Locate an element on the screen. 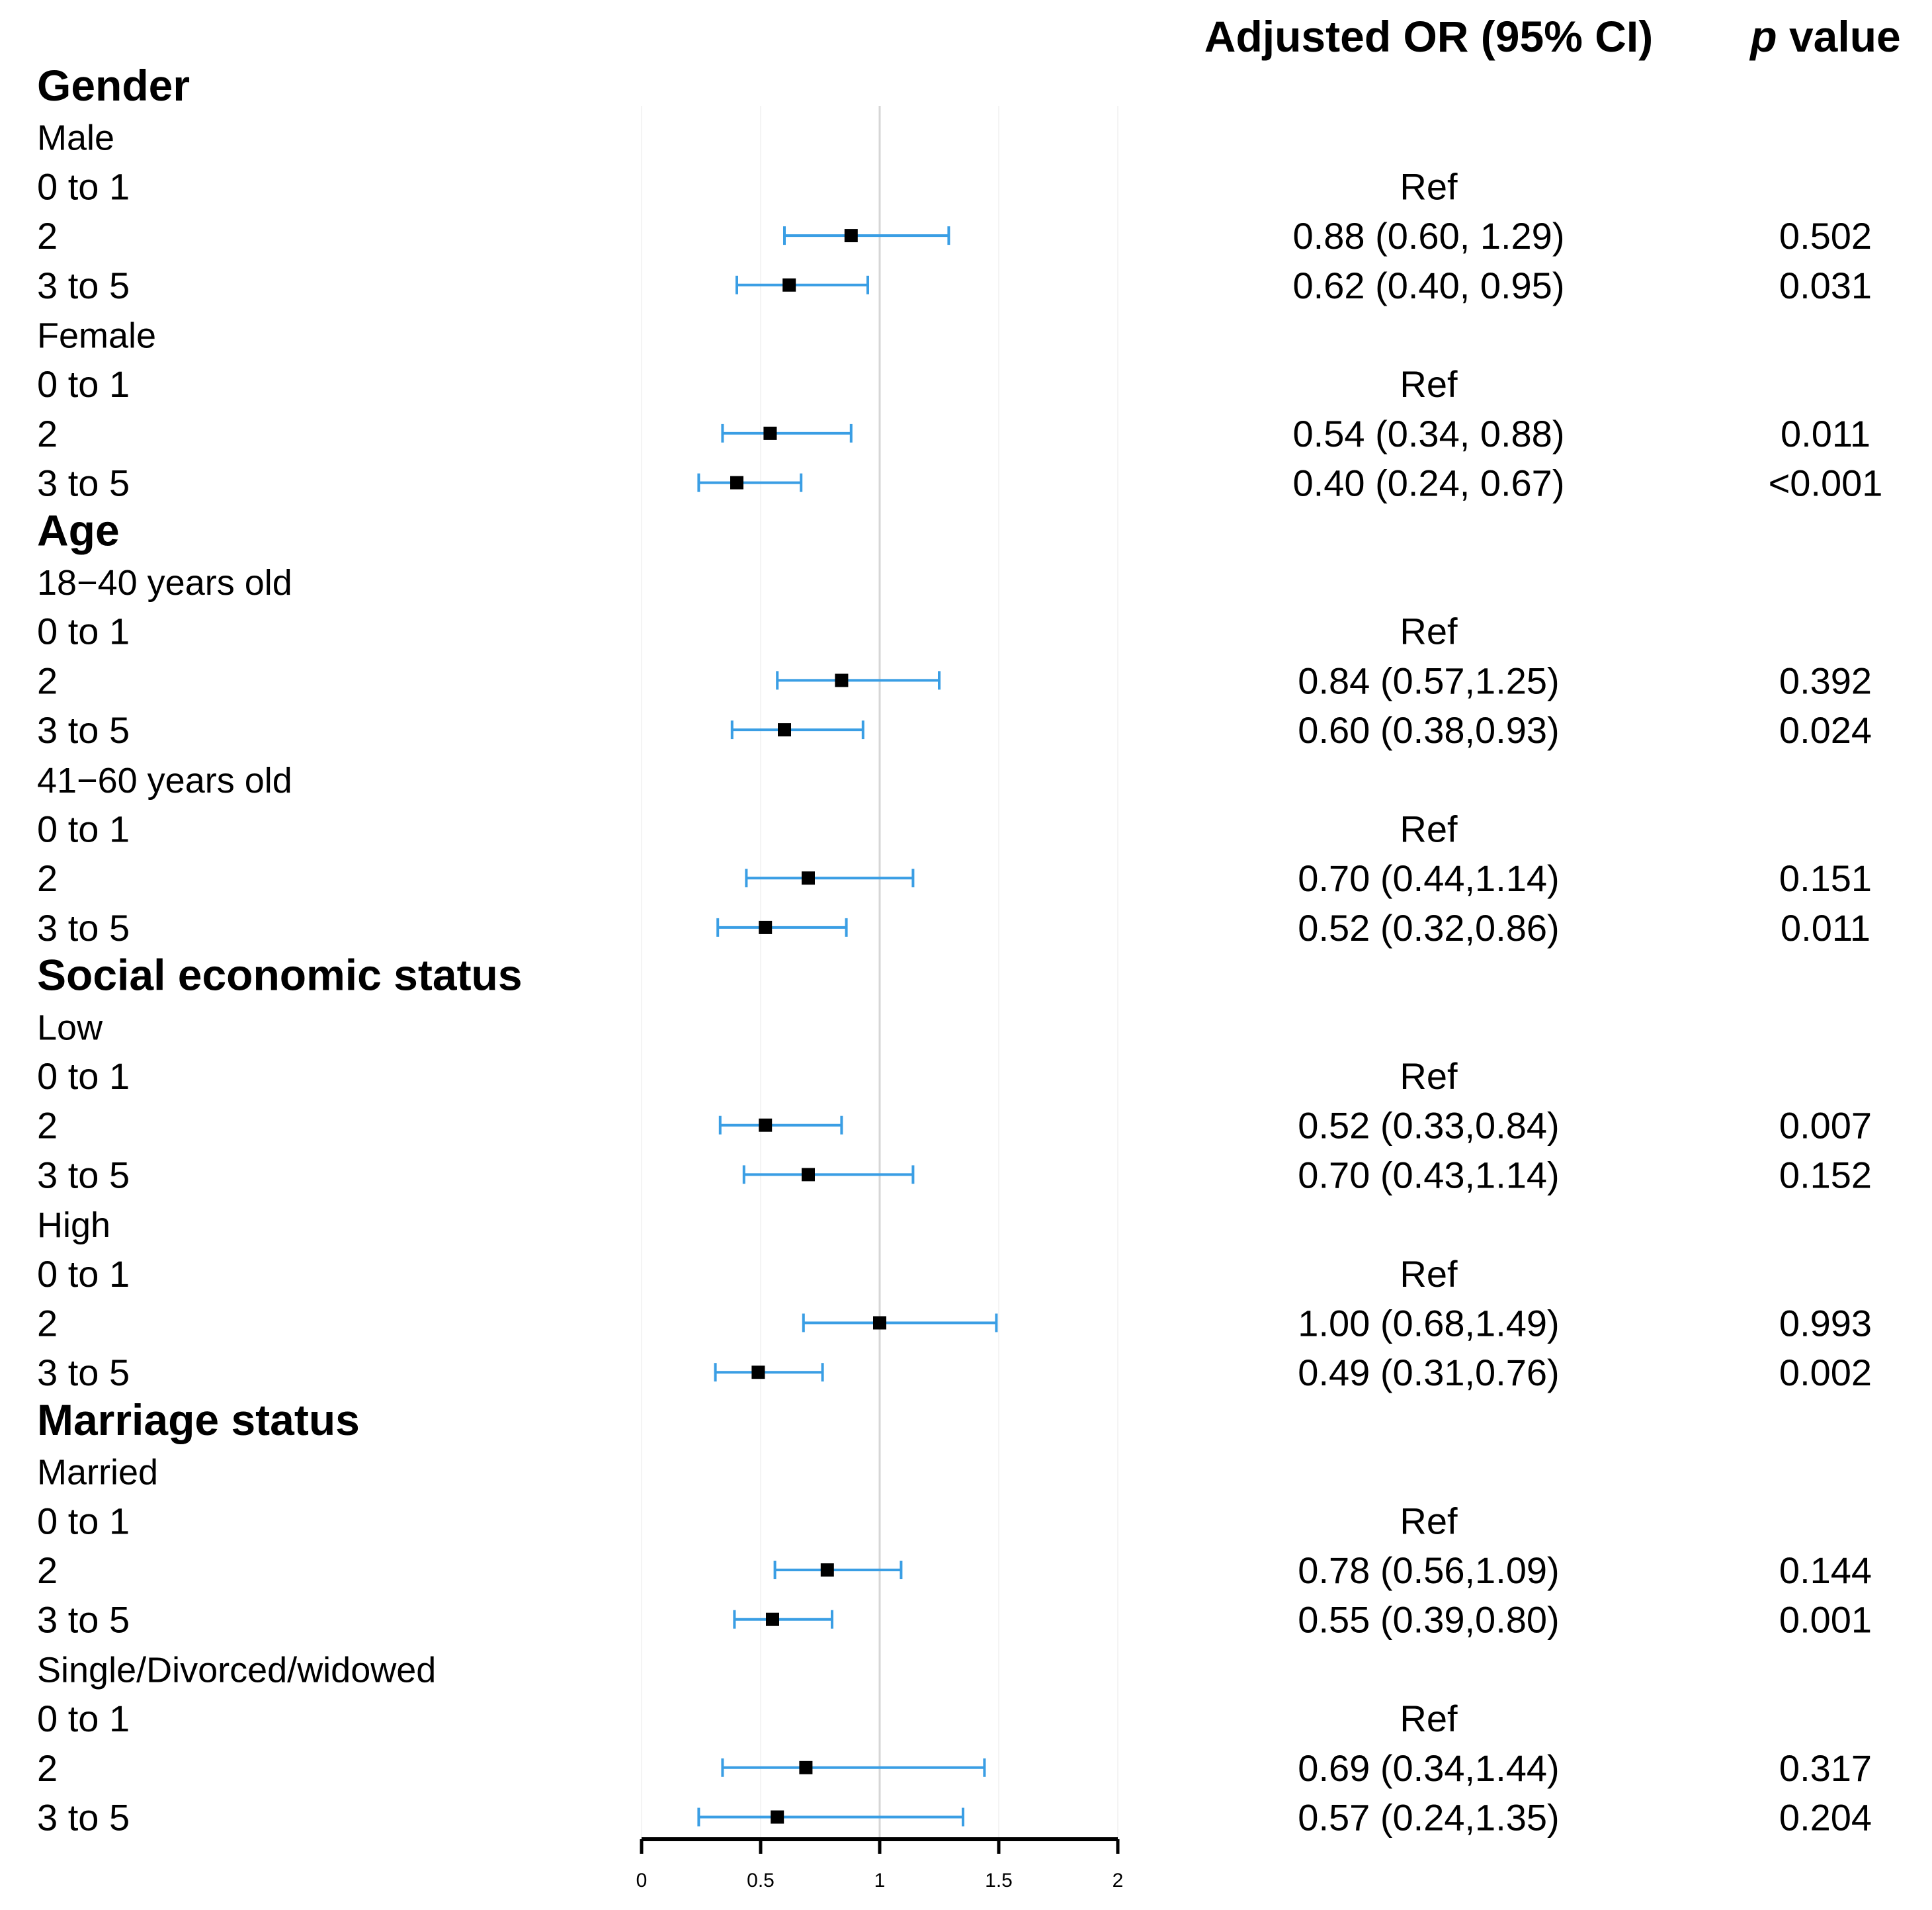  subgroup-label: 18−40 years old is located at coordinates (164, 583).